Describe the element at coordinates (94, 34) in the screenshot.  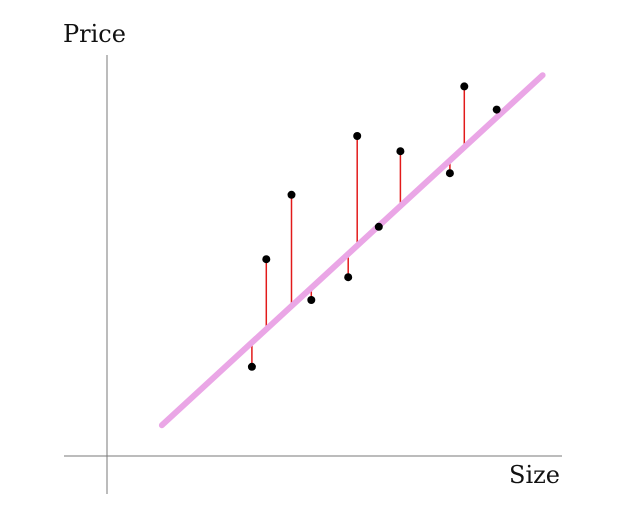
I see `y-axis-label: Price` at that location.